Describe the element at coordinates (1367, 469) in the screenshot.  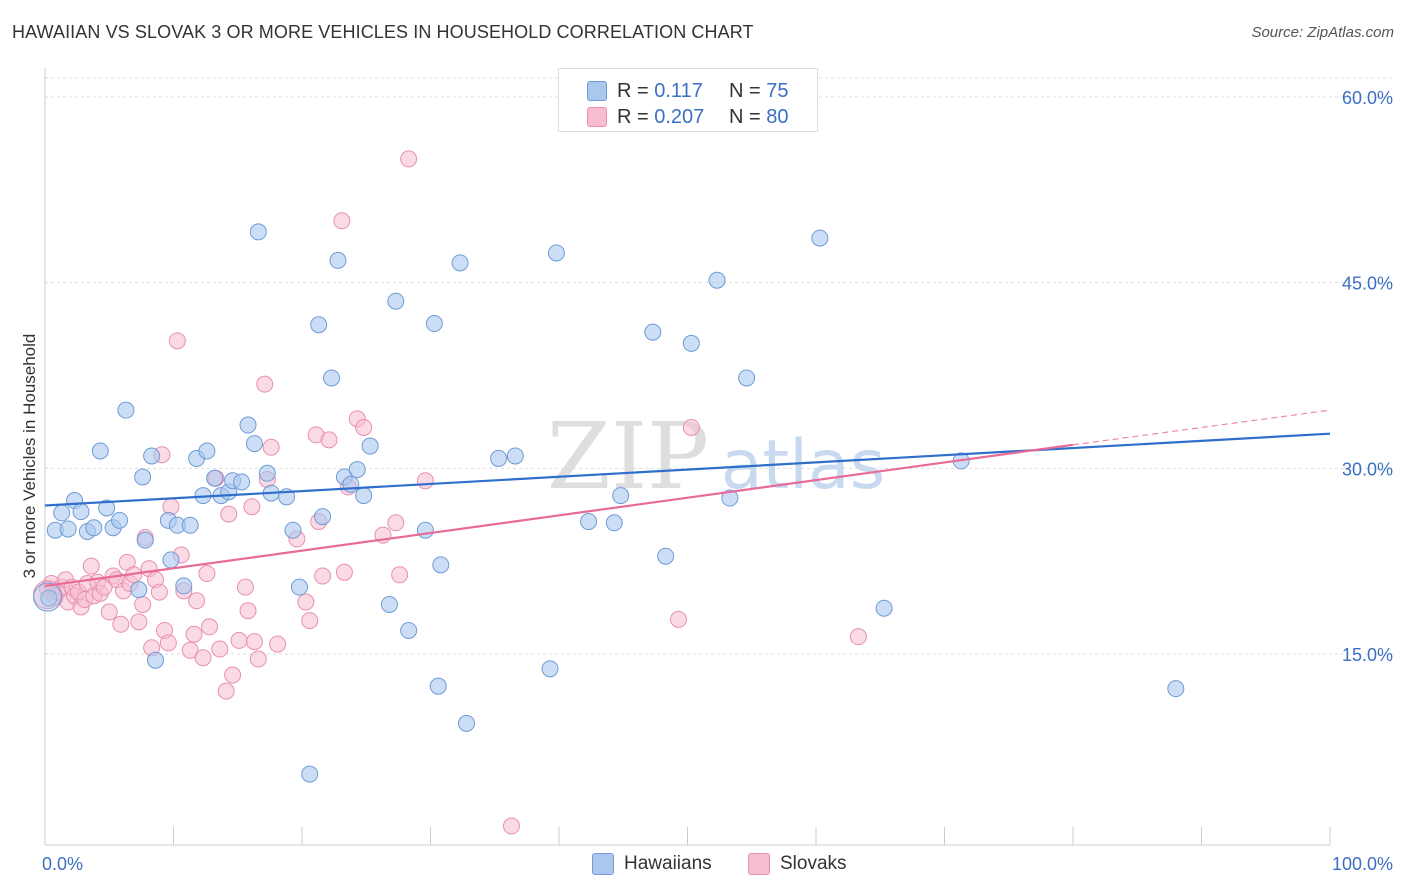
I see `y-tick-label-30: 30.0%` at that location.